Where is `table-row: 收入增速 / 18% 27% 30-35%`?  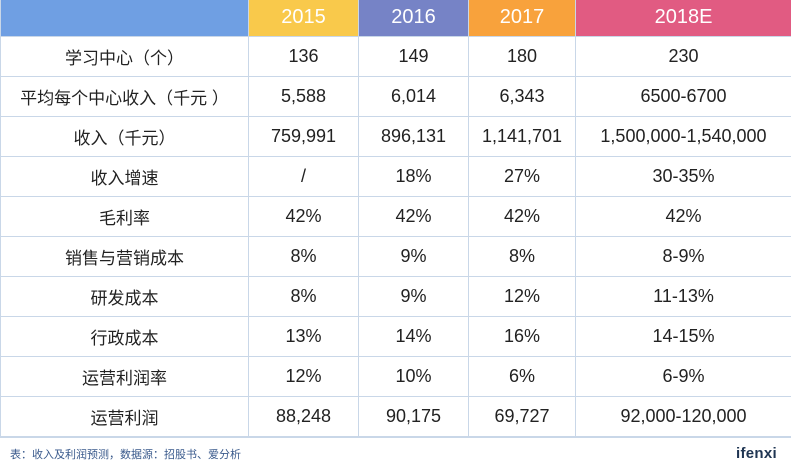
table-row: 收入增速 / 18% 27% 30-35% is located at coordinates (395, 176).